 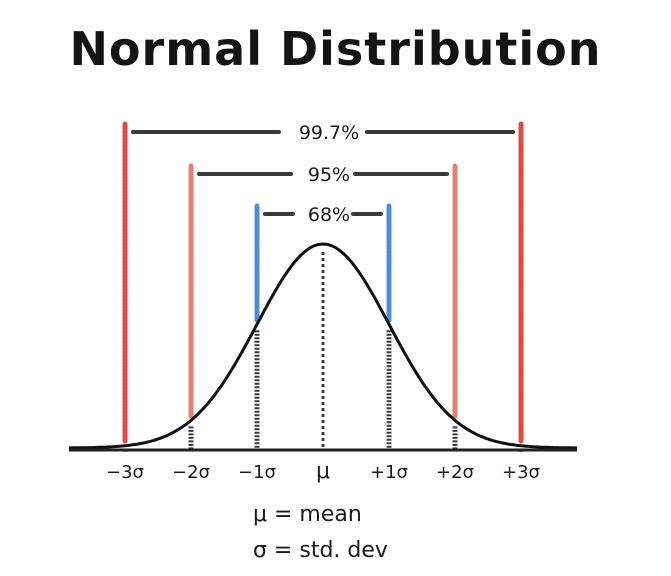 What do you see at coordinates (389, 472) in the screenshot?
I see `tick-label-plus1: +1σ` at bounding box center [389, 472].